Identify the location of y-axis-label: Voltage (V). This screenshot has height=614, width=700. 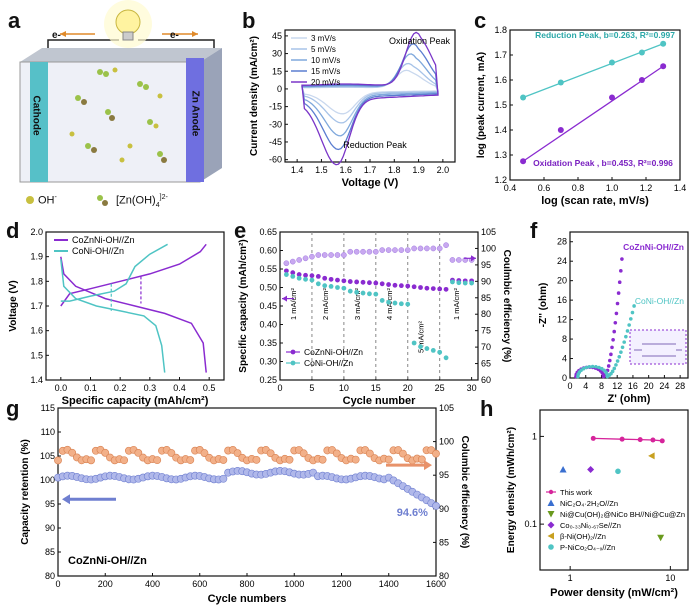
(13, 305).